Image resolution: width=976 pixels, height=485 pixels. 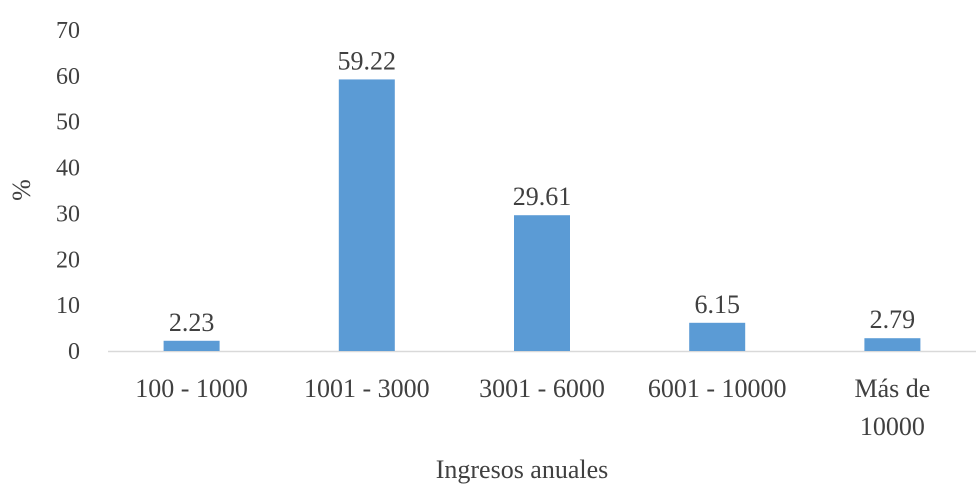 I want to click on category-label: 6001 - 10000, so click(x=717, y=388).